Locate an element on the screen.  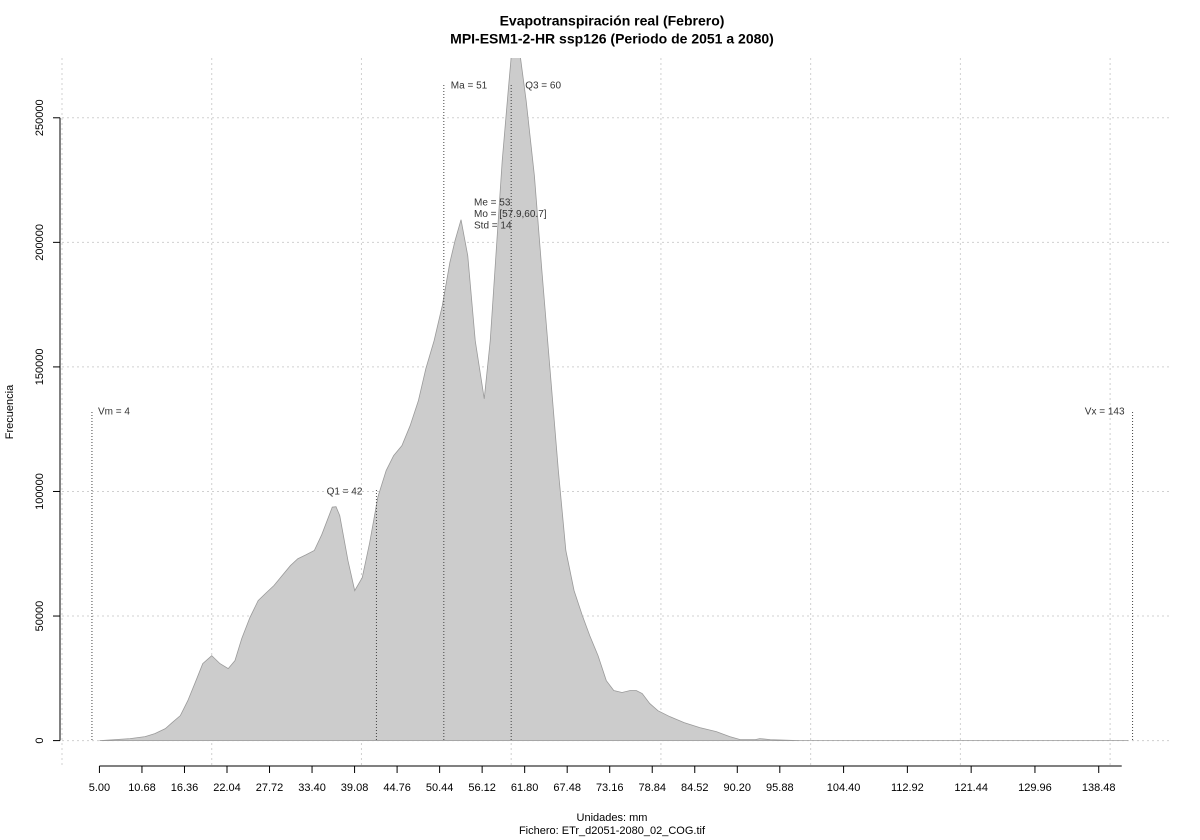
x-tick-label: 95.88 is located at coordinates (780, 788).